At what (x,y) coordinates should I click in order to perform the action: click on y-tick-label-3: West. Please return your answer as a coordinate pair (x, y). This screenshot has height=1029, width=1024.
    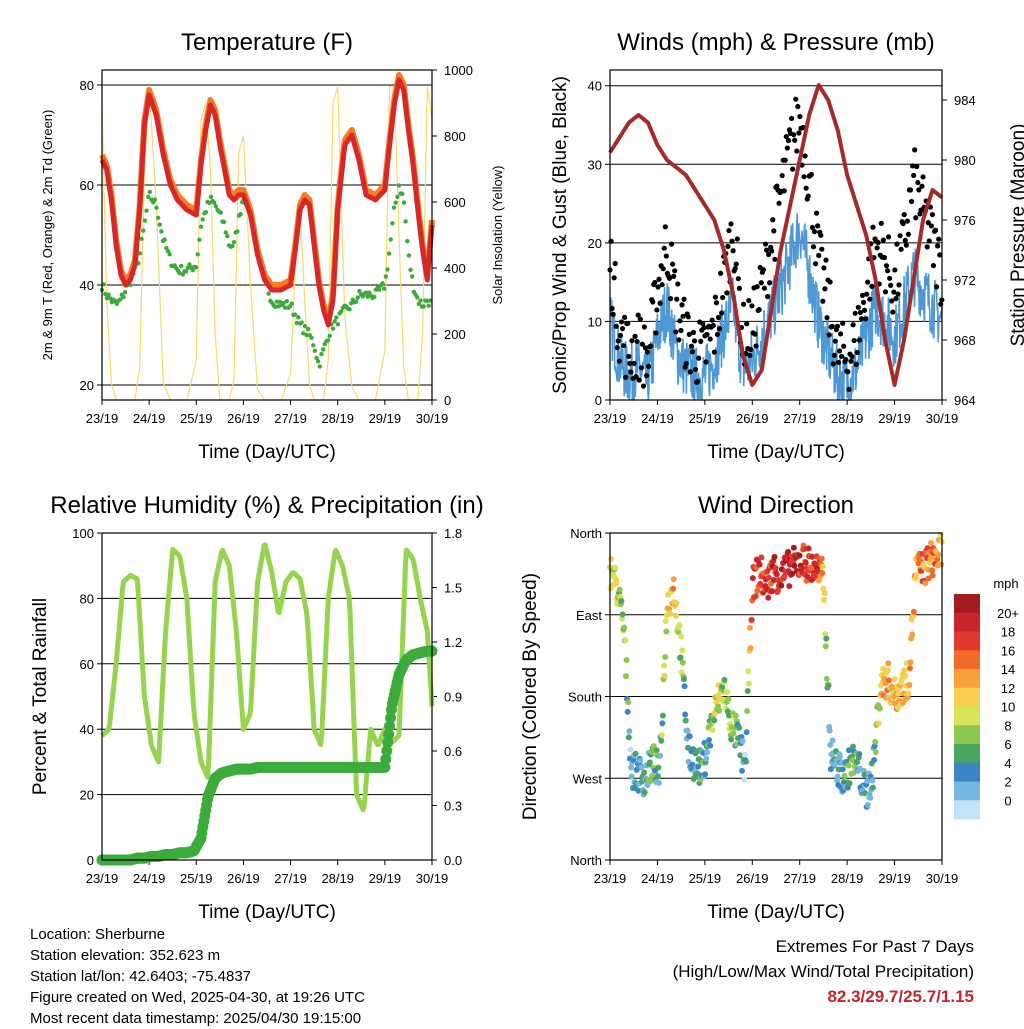
    Looking at the image, I should click on (588, 778).